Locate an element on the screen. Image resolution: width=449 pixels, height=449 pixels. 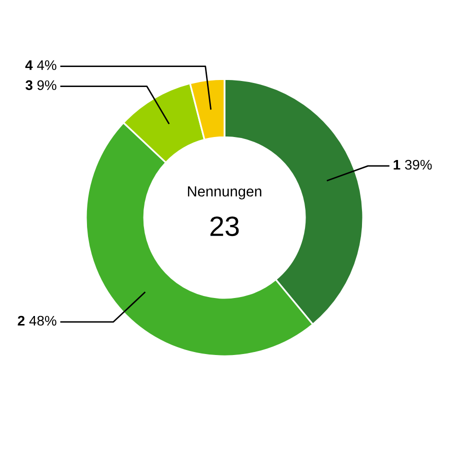
slice-label: 3 is located at coordinates (29, 85).